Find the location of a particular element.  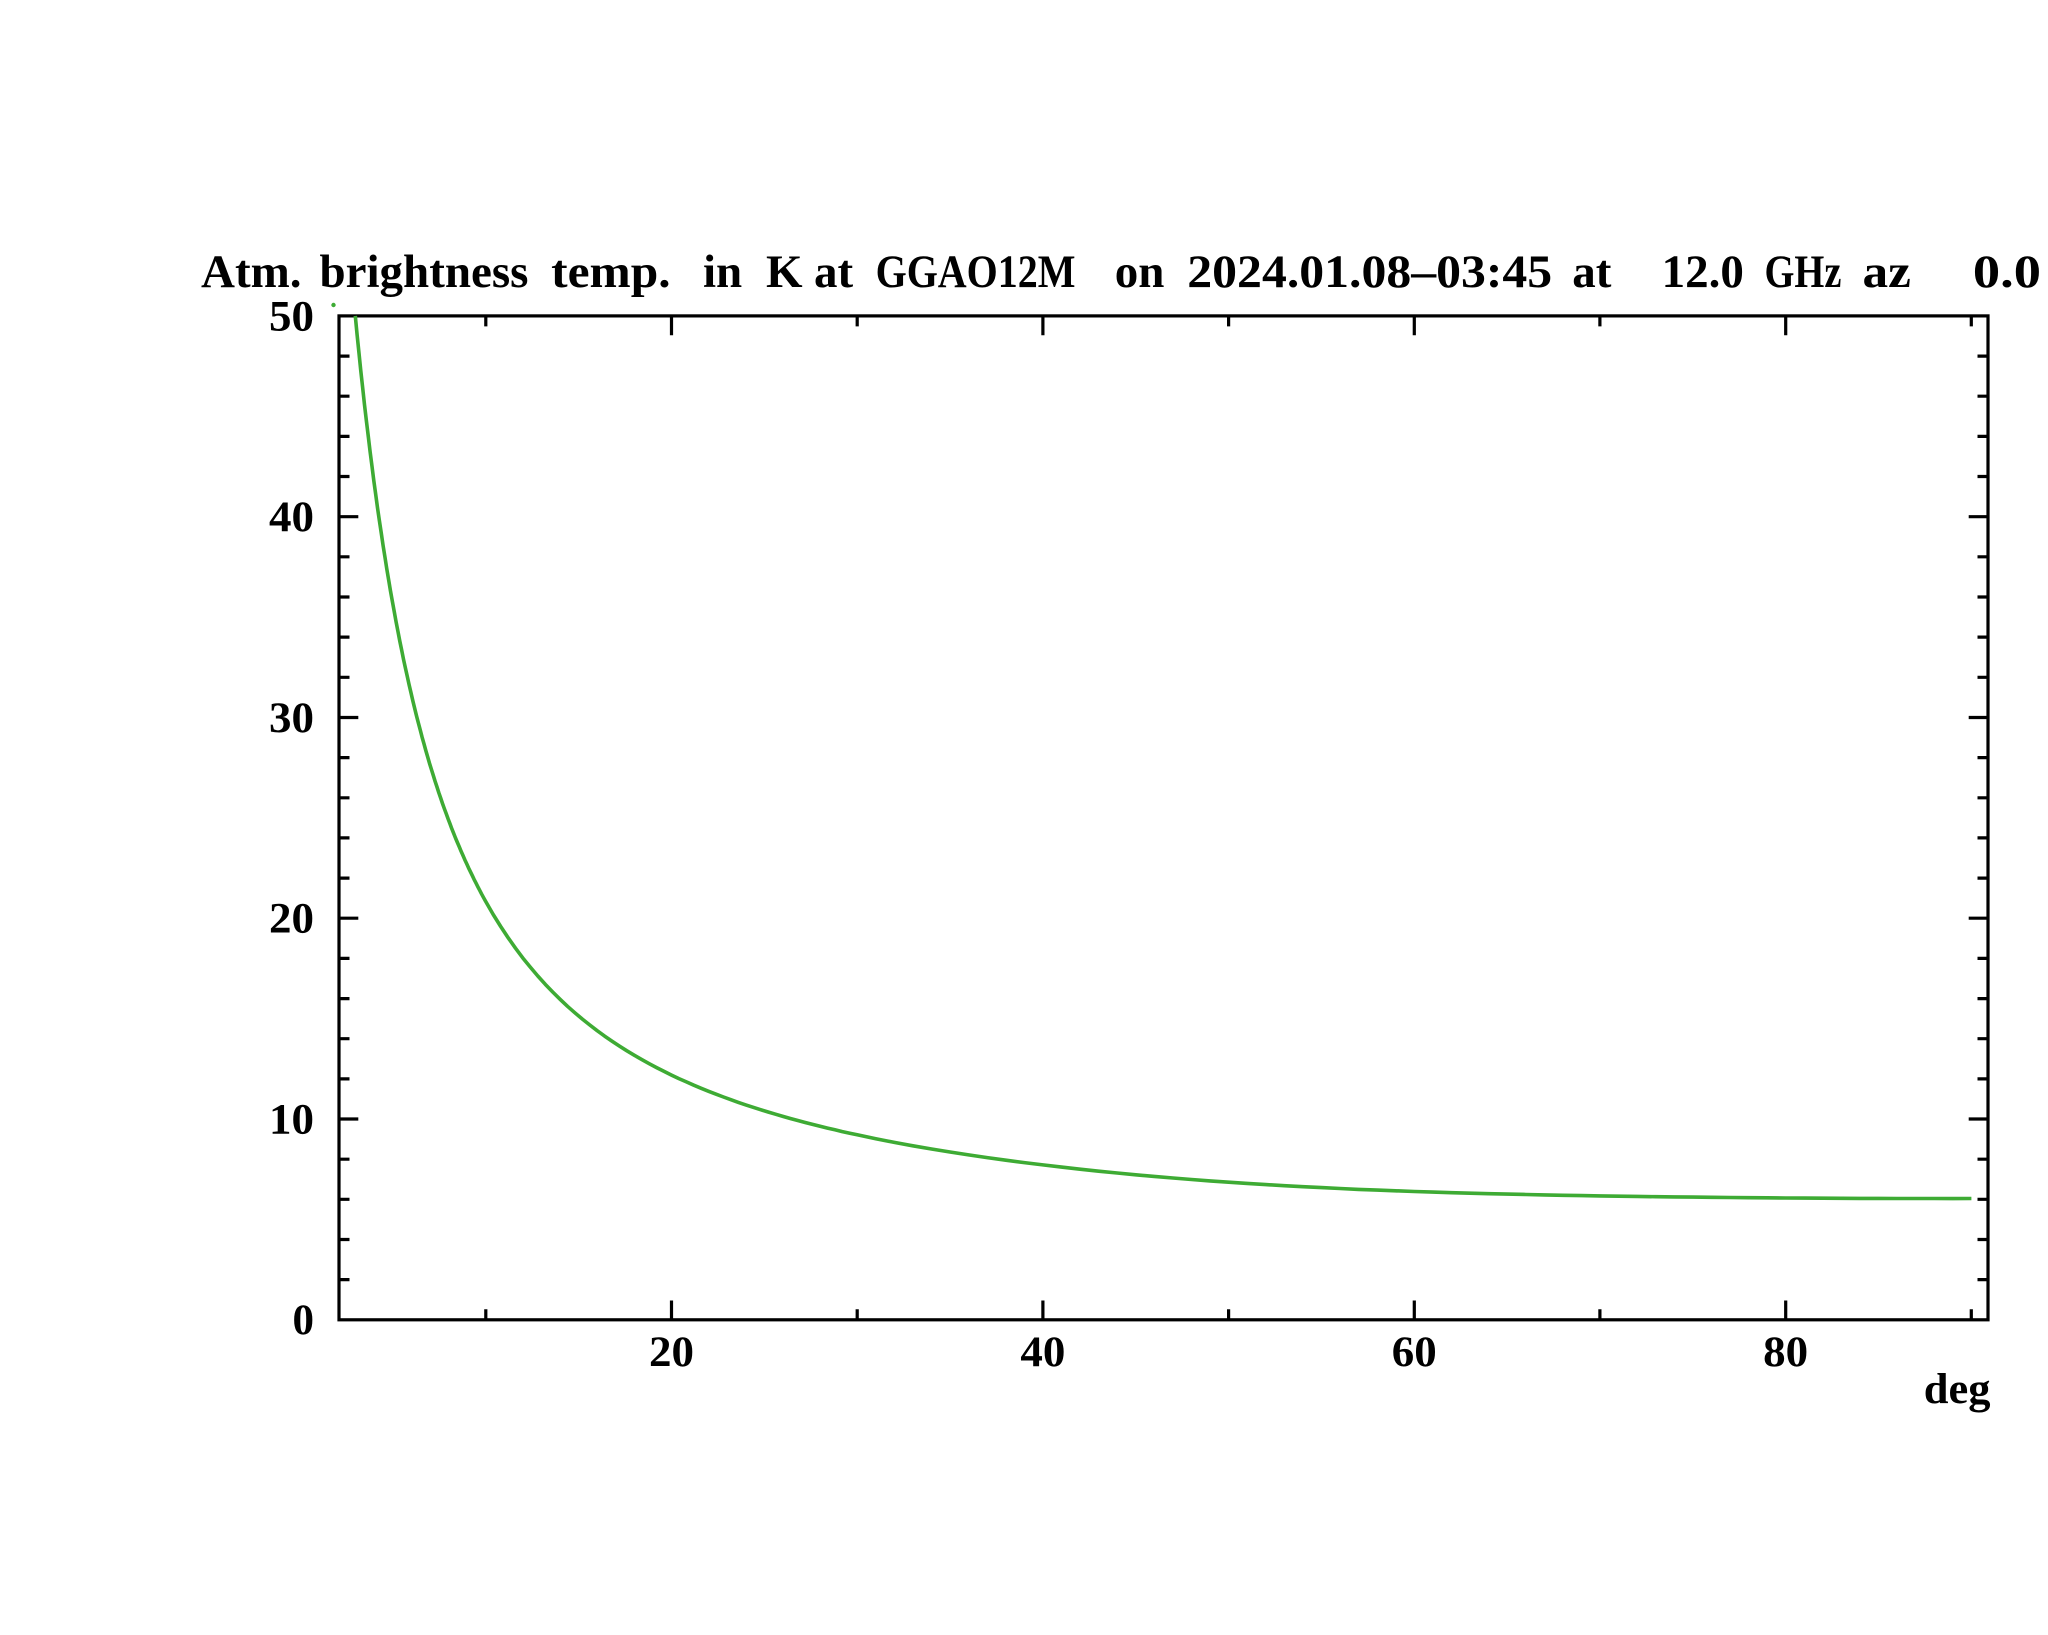

svg-text: temp. is located at coordinates (611, 272).